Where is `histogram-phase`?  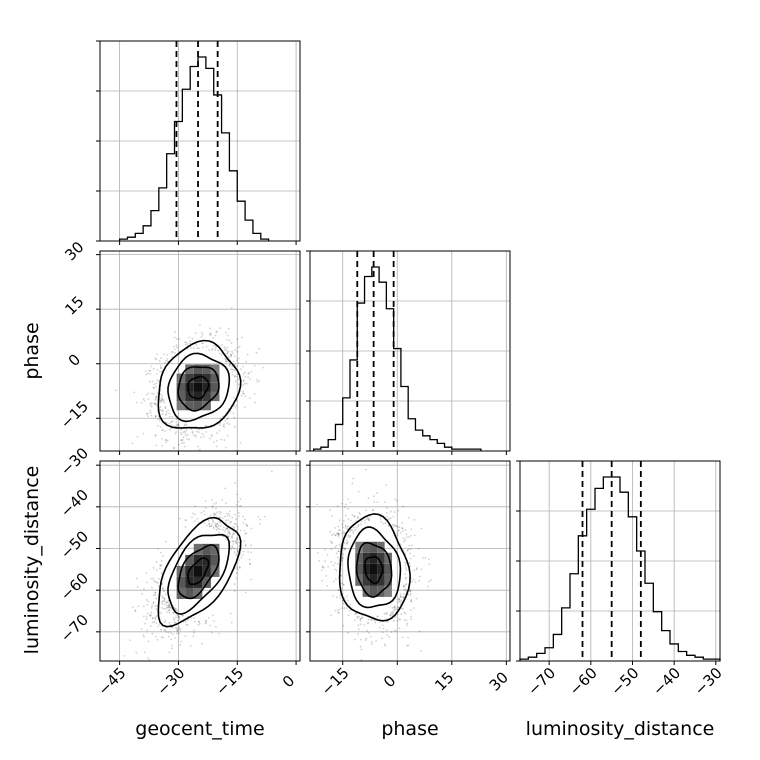 histogram-phase is located at coordinates (397, 351).